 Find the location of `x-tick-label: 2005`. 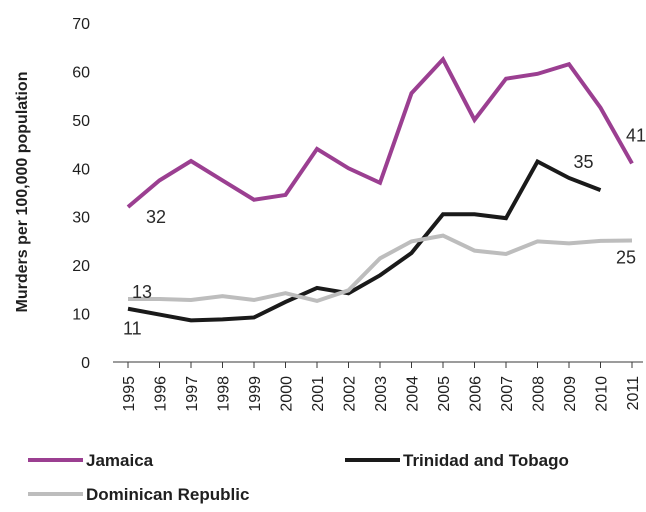

x-tick-label: 2005 is located at coordinates (444, 394).